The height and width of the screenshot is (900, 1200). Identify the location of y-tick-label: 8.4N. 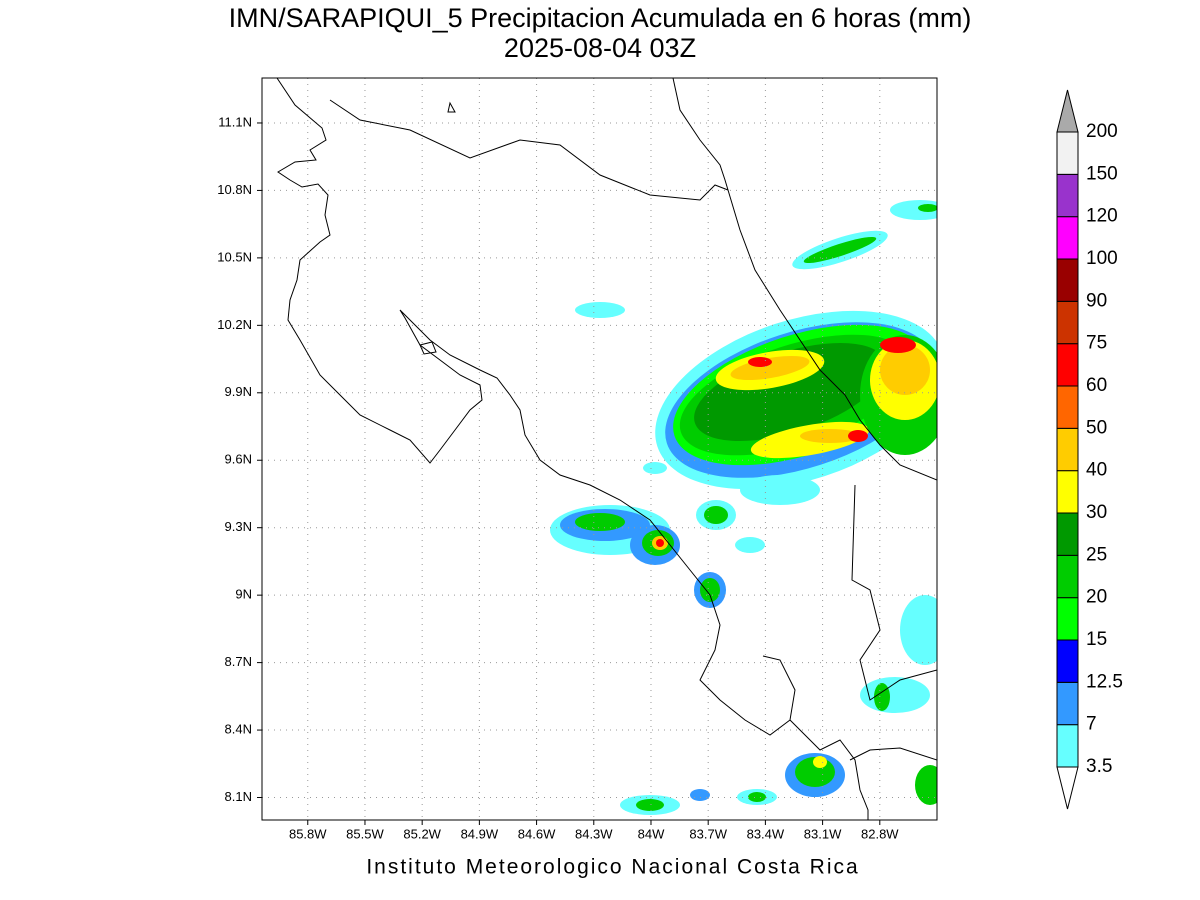
(238, 728).